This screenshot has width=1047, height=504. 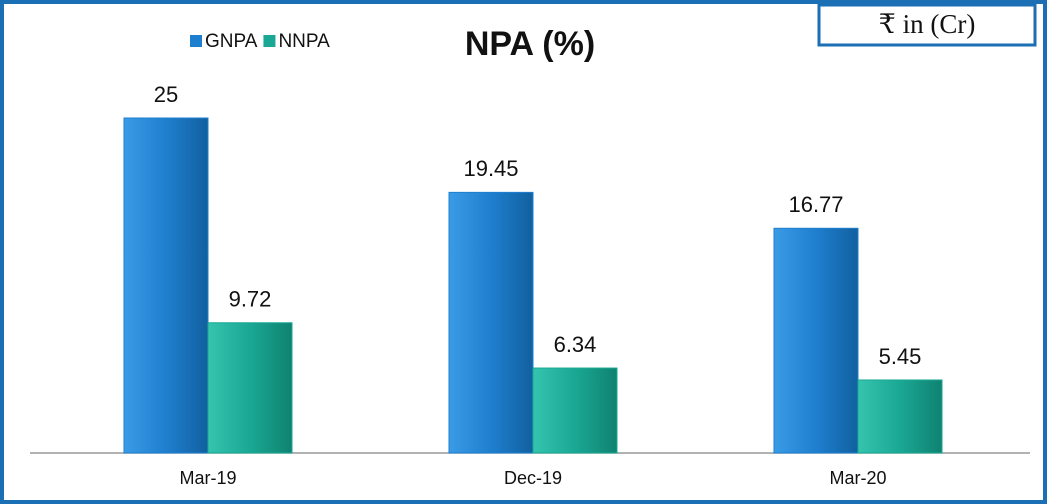 I want to click on legend-label: NNPA, so click(x=304, y=41).